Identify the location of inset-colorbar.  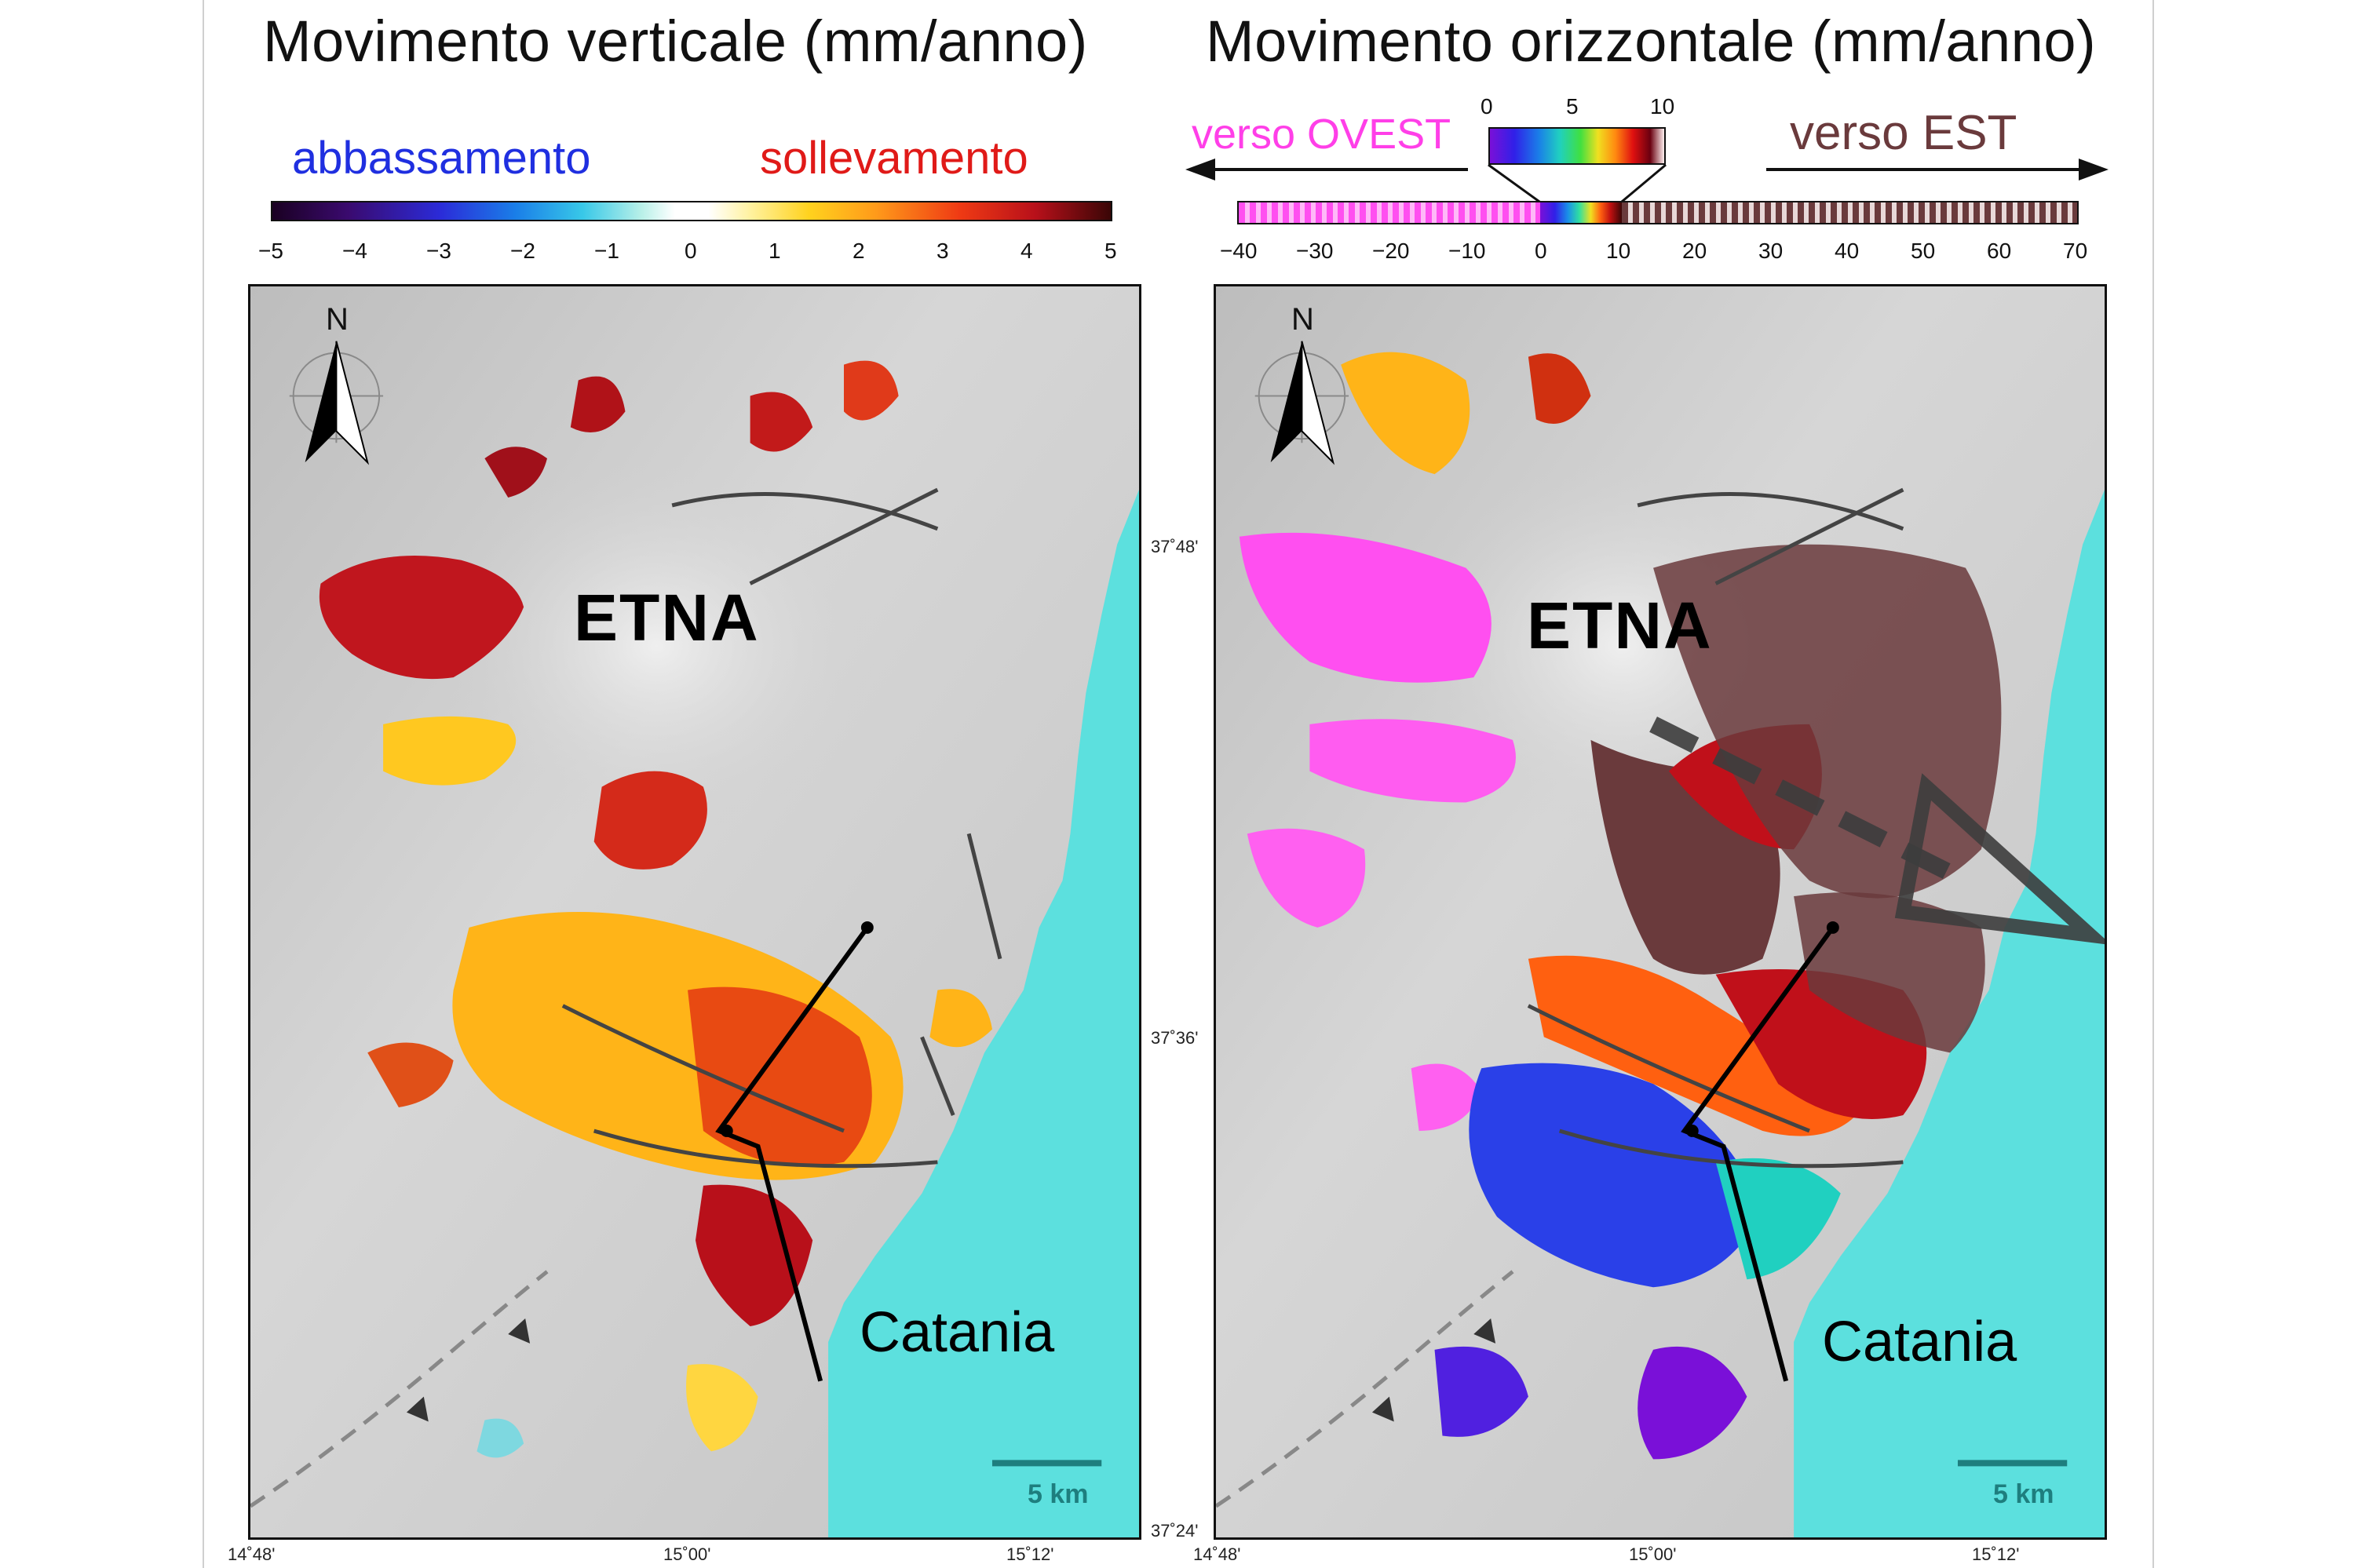
(1577, 146).